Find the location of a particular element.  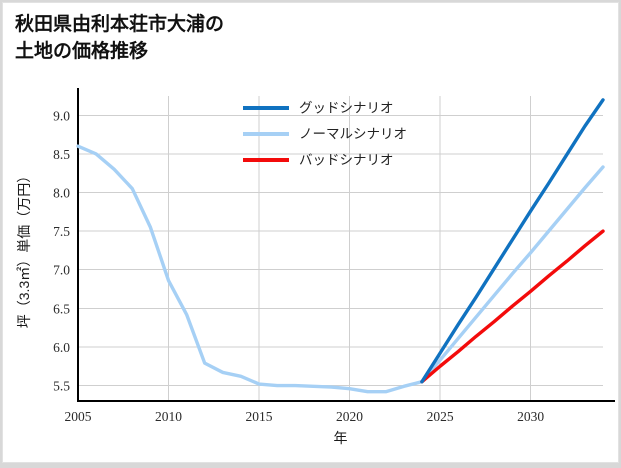

x-tick-label: 2020 is located at coordinates (349, 416).